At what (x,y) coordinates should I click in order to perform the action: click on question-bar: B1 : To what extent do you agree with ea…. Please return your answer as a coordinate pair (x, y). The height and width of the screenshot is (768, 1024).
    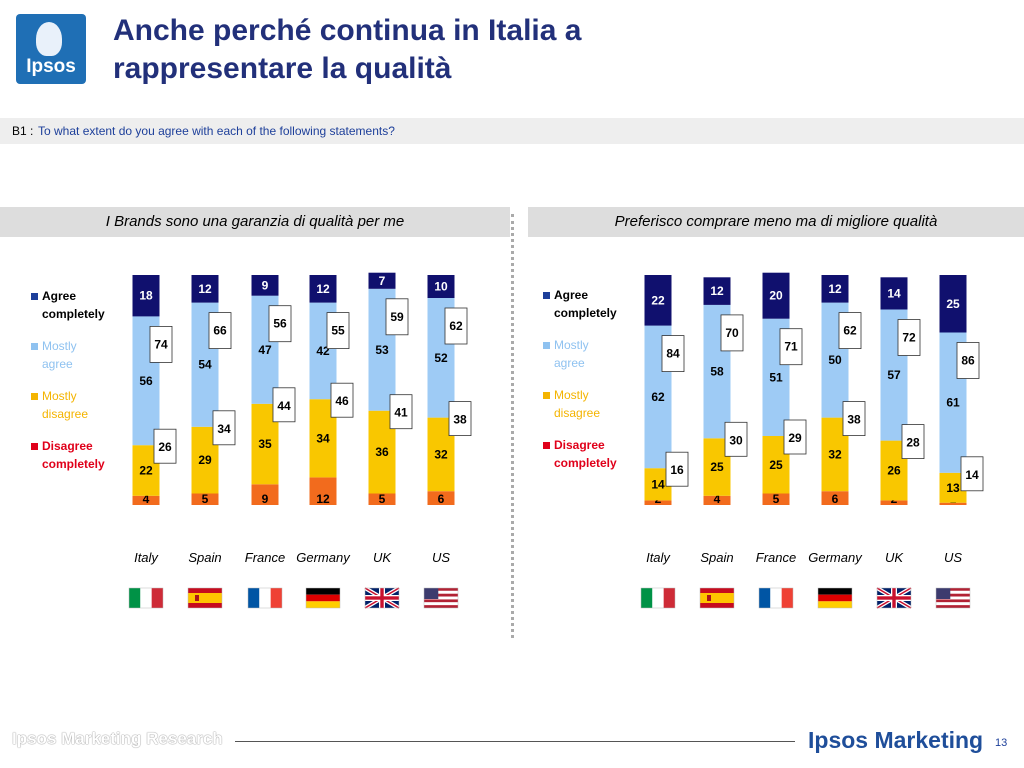
    Looking at the image, I should click on (512, 131).